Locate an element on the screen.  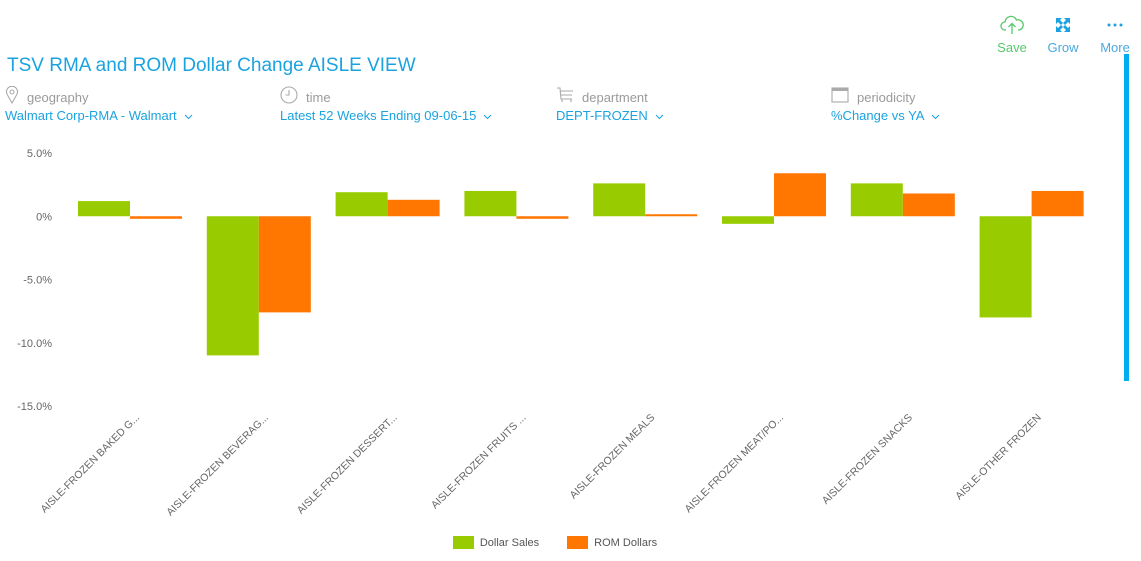
y-tick-label: -15.0% is located at coordinates (34, 407).